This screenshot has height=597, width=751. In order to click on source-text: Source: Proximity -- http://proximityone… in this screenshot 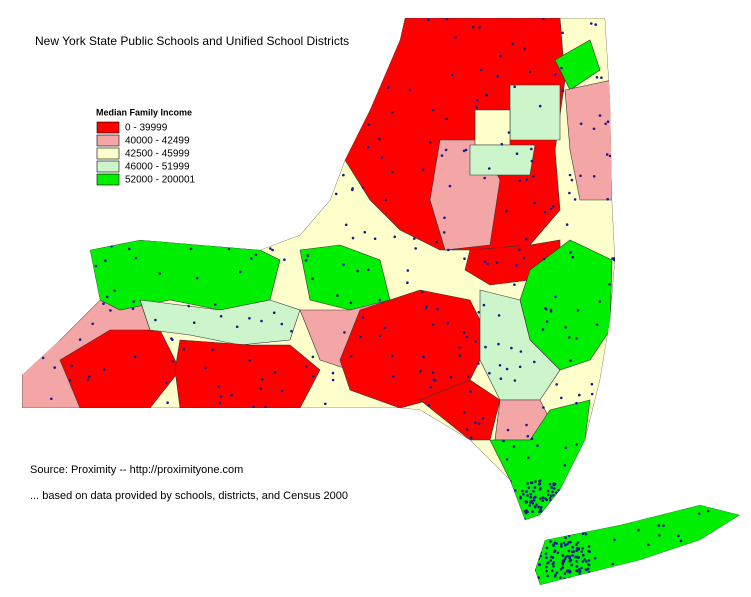, I will do `click(136, 470)`.